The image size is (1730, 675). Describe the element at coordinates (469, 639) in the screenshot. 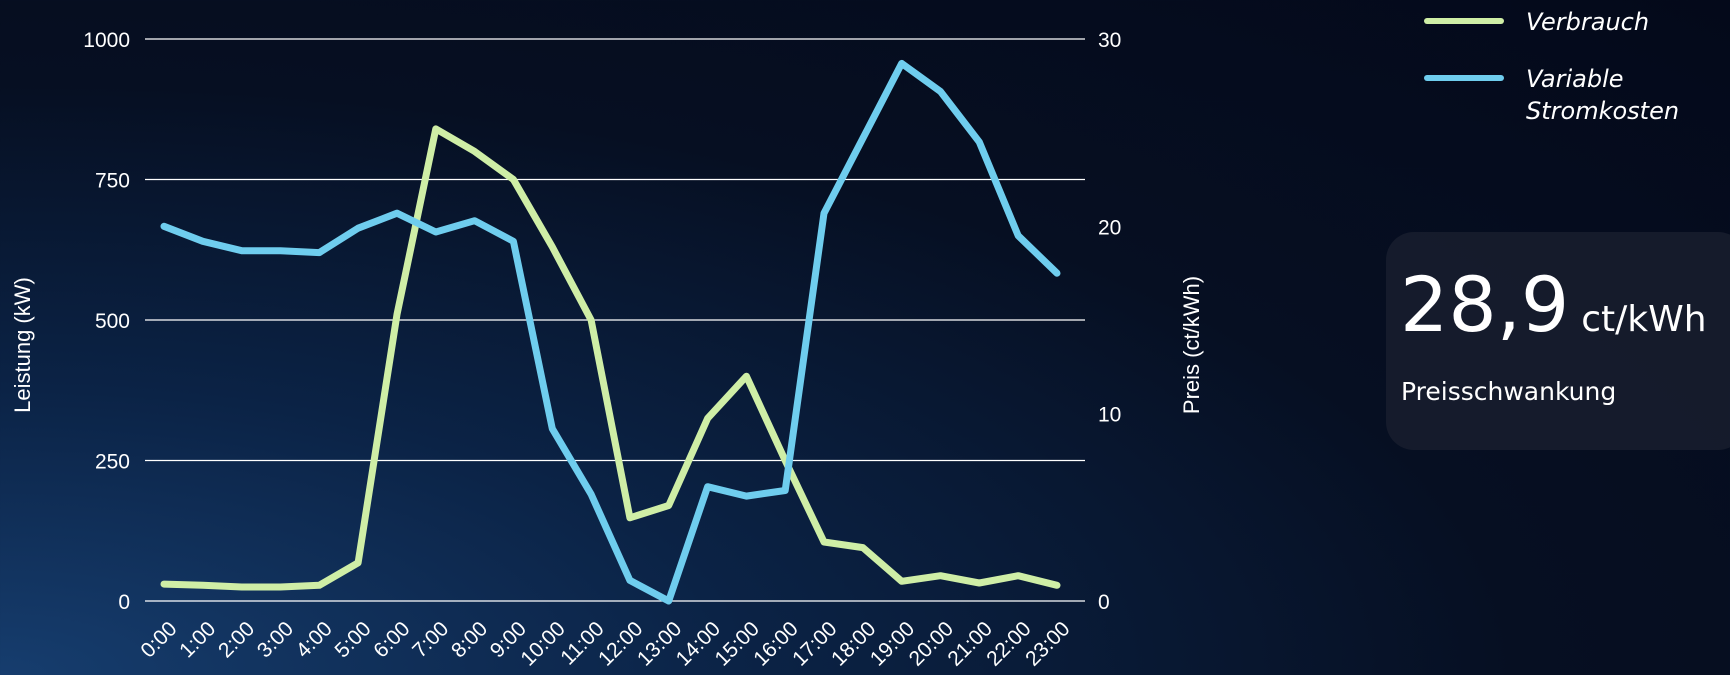

I see `x-tick-label: 8:00` at that location.